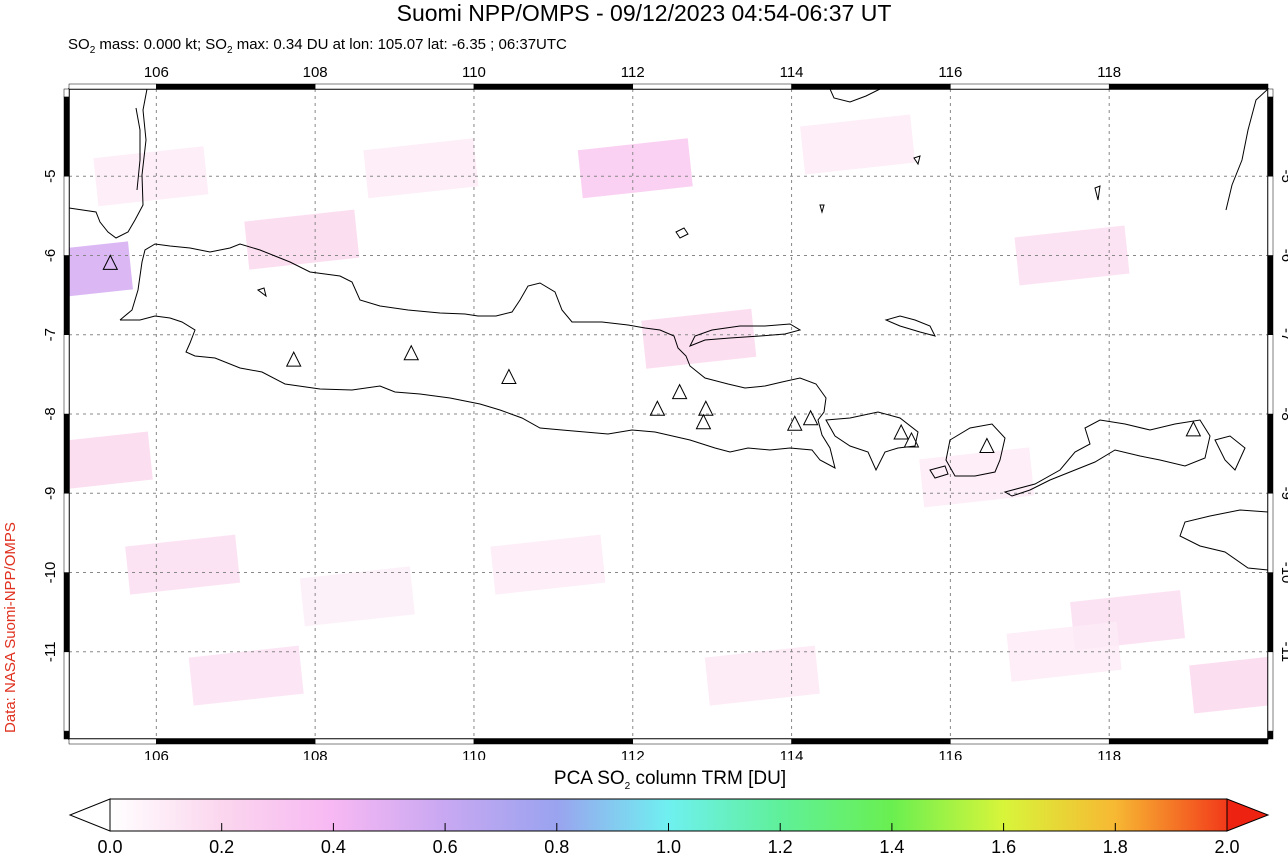 The width and height of the screenshot is (1288, 855). I want to click on colorbar-tick-label: 0.6, so click(445, 846).